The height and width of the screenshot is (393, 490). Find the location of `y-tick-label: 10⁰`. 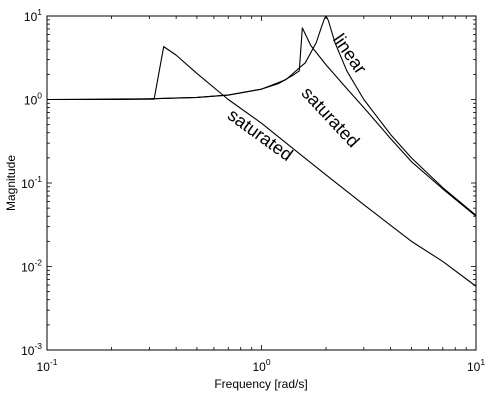

y-tick-label: 10⁰ is located at coordinates (33, 99).